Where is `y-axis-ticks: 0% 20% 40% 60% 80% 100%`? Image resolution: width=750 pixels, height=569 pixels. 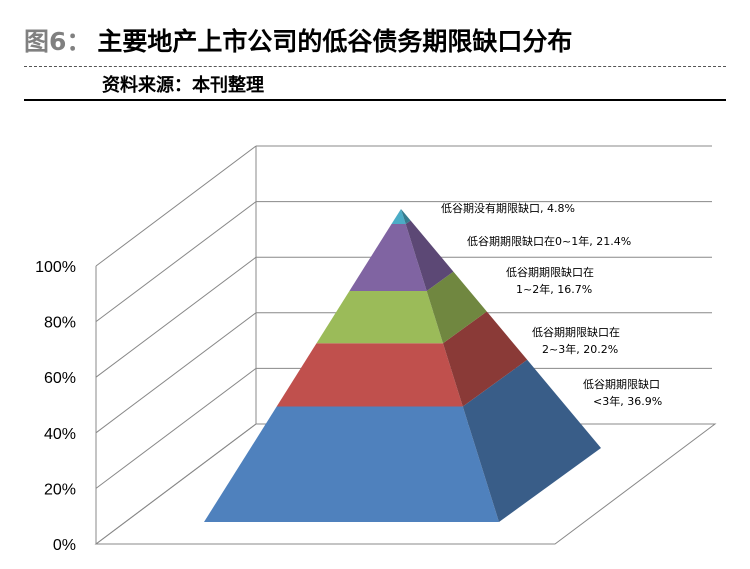 y-axis-ticks: 0% 20% 40% 60% 80% 100% is located at coordinates (55, 406).